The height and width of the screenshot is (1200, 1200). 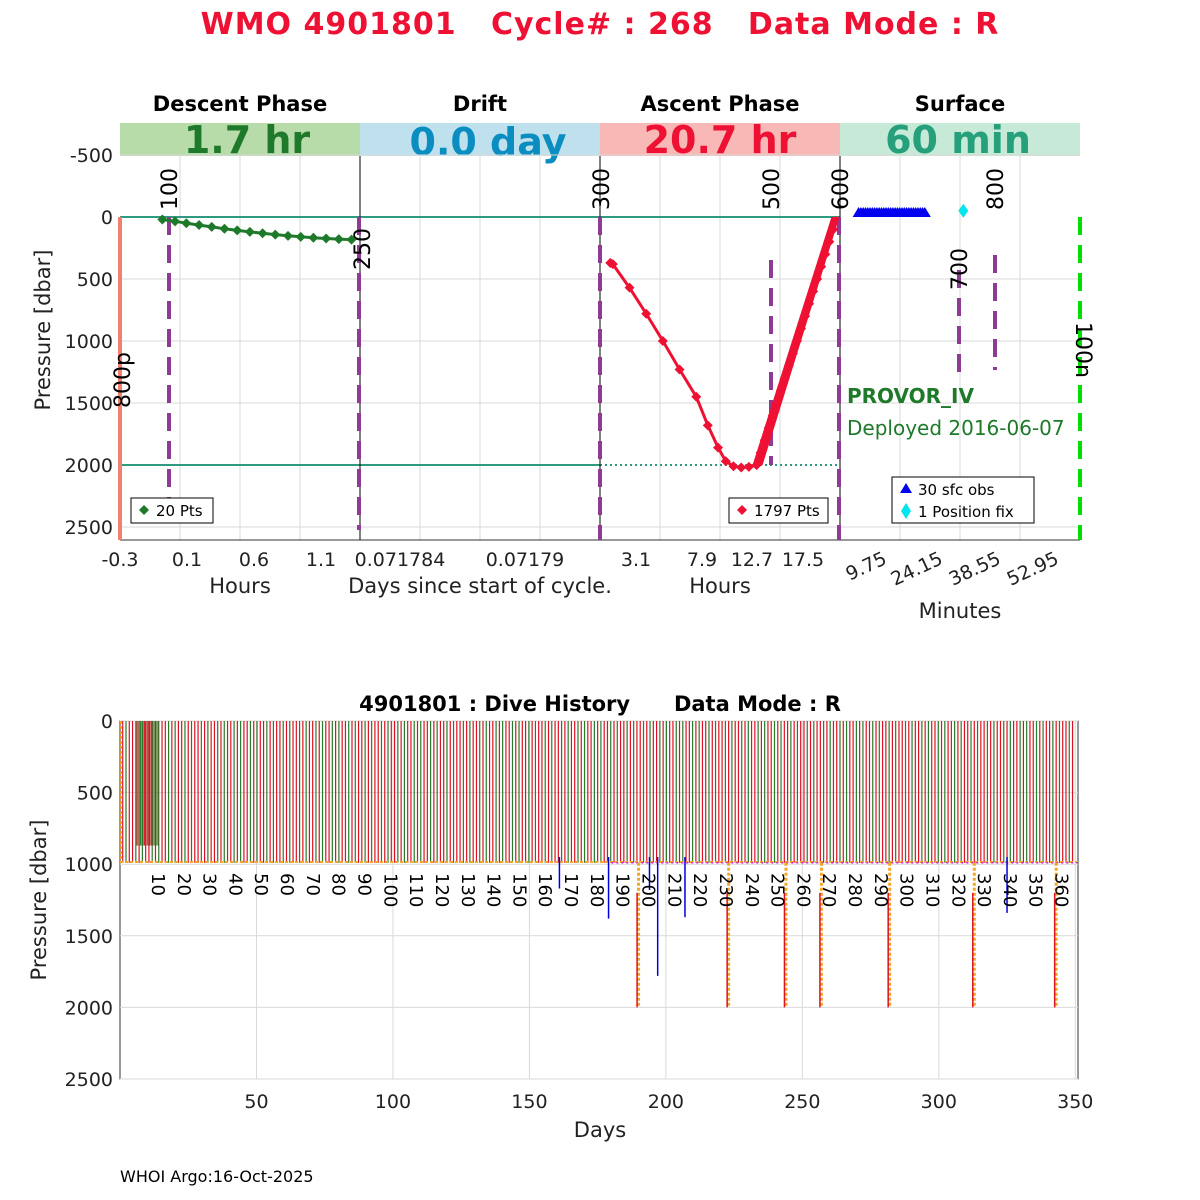 I want to click on dive-history-y-ticks: 0 500 1000 1500 2000 2500, so click(x=89, y=901).